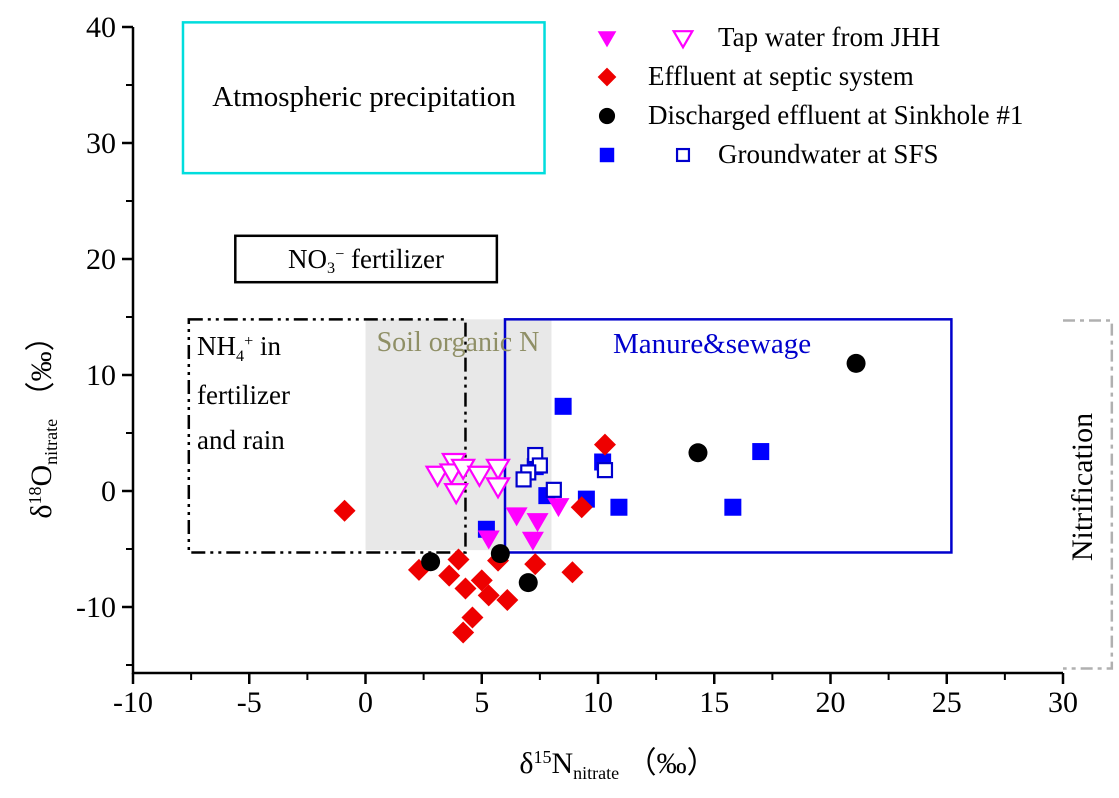 The width and height of the screenshot is (1119, 798). I want to click on region-label-no3-fertilizer: NO3− fertilizer, so click(366, 259).